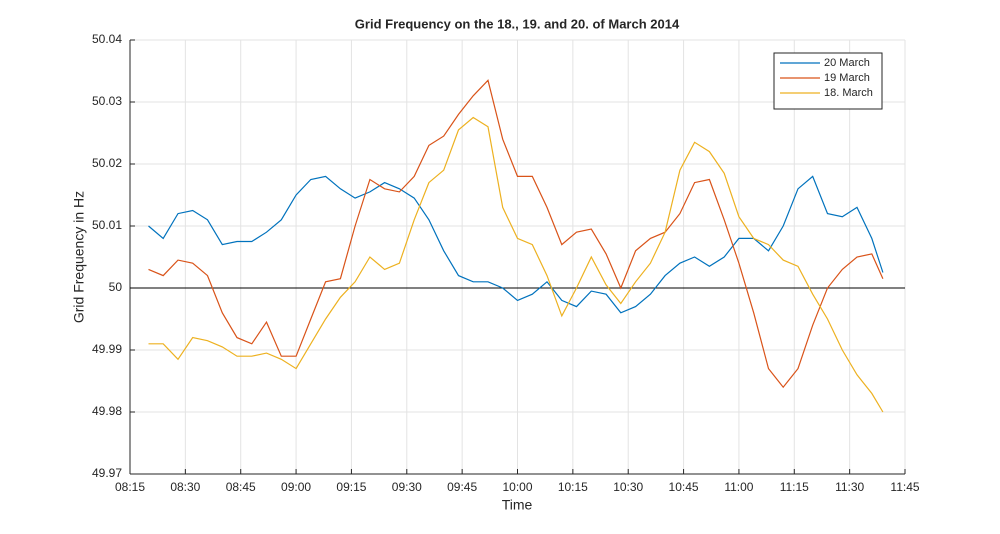 Image resolution: width=1000 pixels, height=534 pixels. What do you see at coordinates (848, 93) in the screenshot?
I see `legend-label: 18. March` at bounding box center [848, 93].